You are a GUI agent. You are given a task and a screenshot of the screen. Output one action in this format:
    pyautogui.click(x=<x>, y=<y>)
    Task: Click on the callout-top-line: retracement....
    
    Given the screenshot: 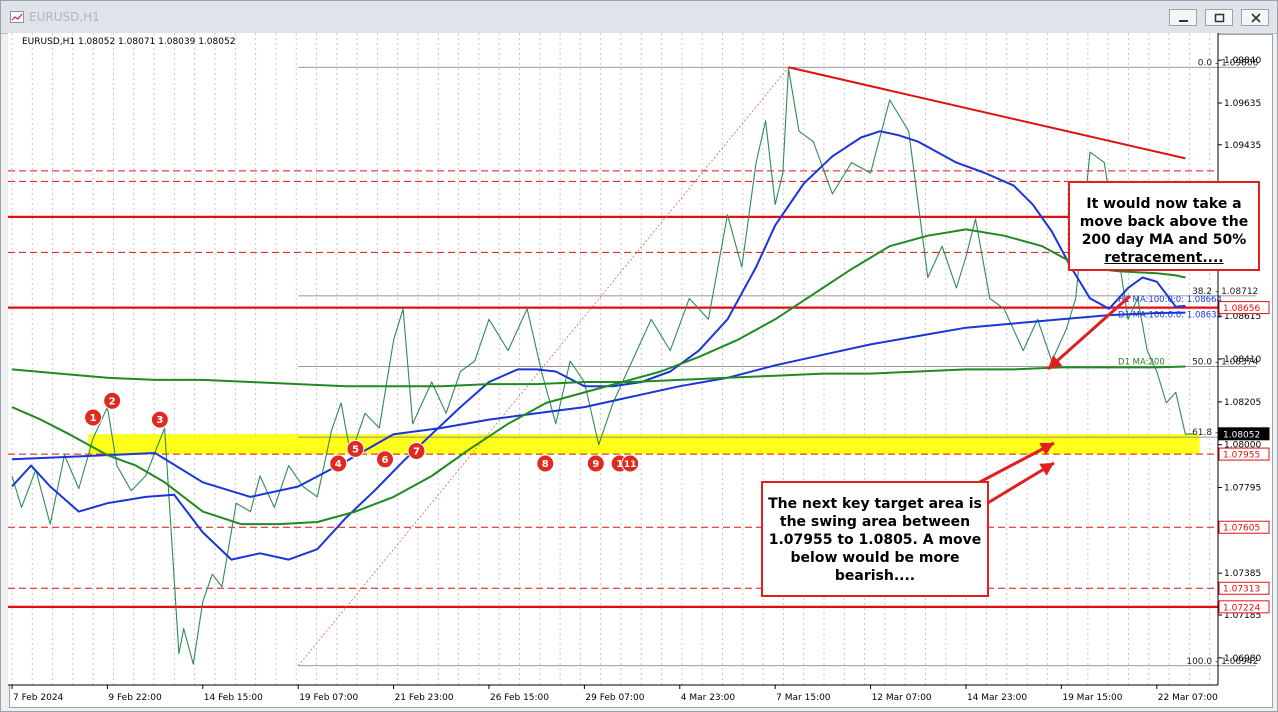 What is the action you would take?
    pyautogui.click(x=1164, y=258)
    